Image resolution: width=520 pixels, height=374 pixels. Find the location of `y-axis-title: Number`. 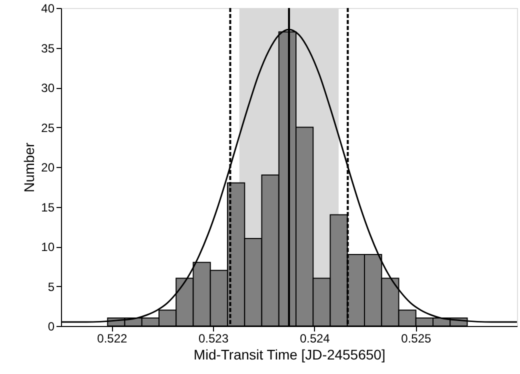

y-axis-title: Number is located at coordinates (29, 167).